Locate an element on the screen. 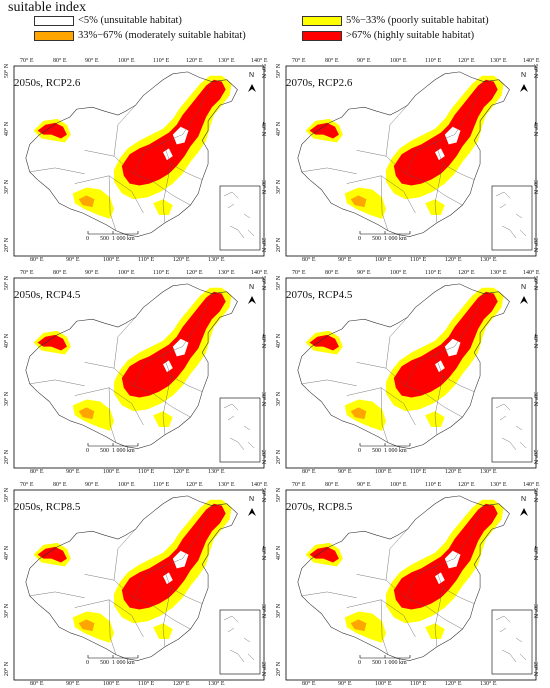 The width and height of the screenshot is (550, 688). panel-title: 2050s, RCP4.5 is located at coordinates (47, 295).